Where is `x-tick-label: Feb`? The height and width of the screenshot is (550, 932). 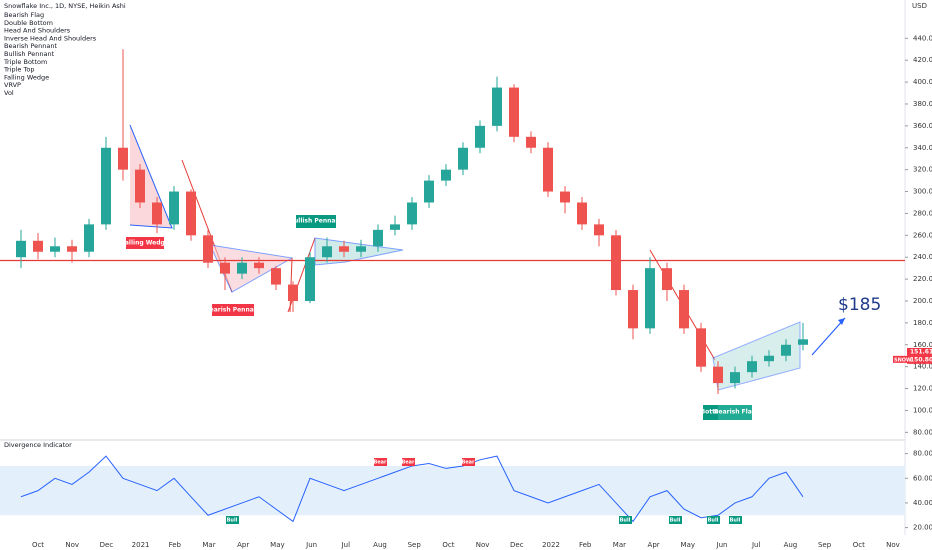 x-tick-label: Feb is located at coordinates (175, 545).